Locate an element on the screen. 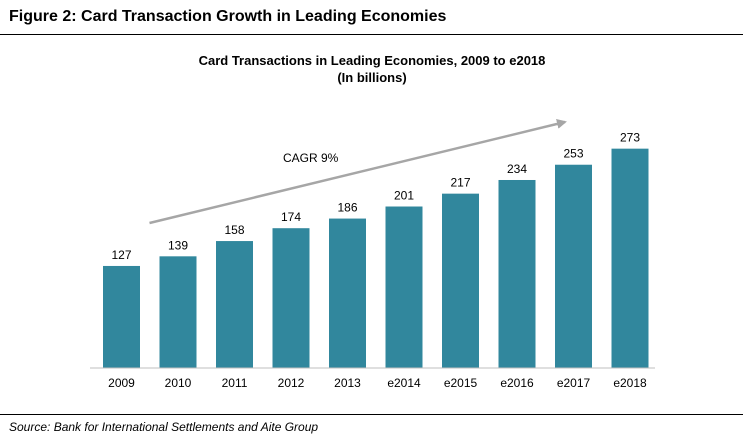 The image size is (743, 442). data-label-e2017: 253 is located at coordinates (573, 154).